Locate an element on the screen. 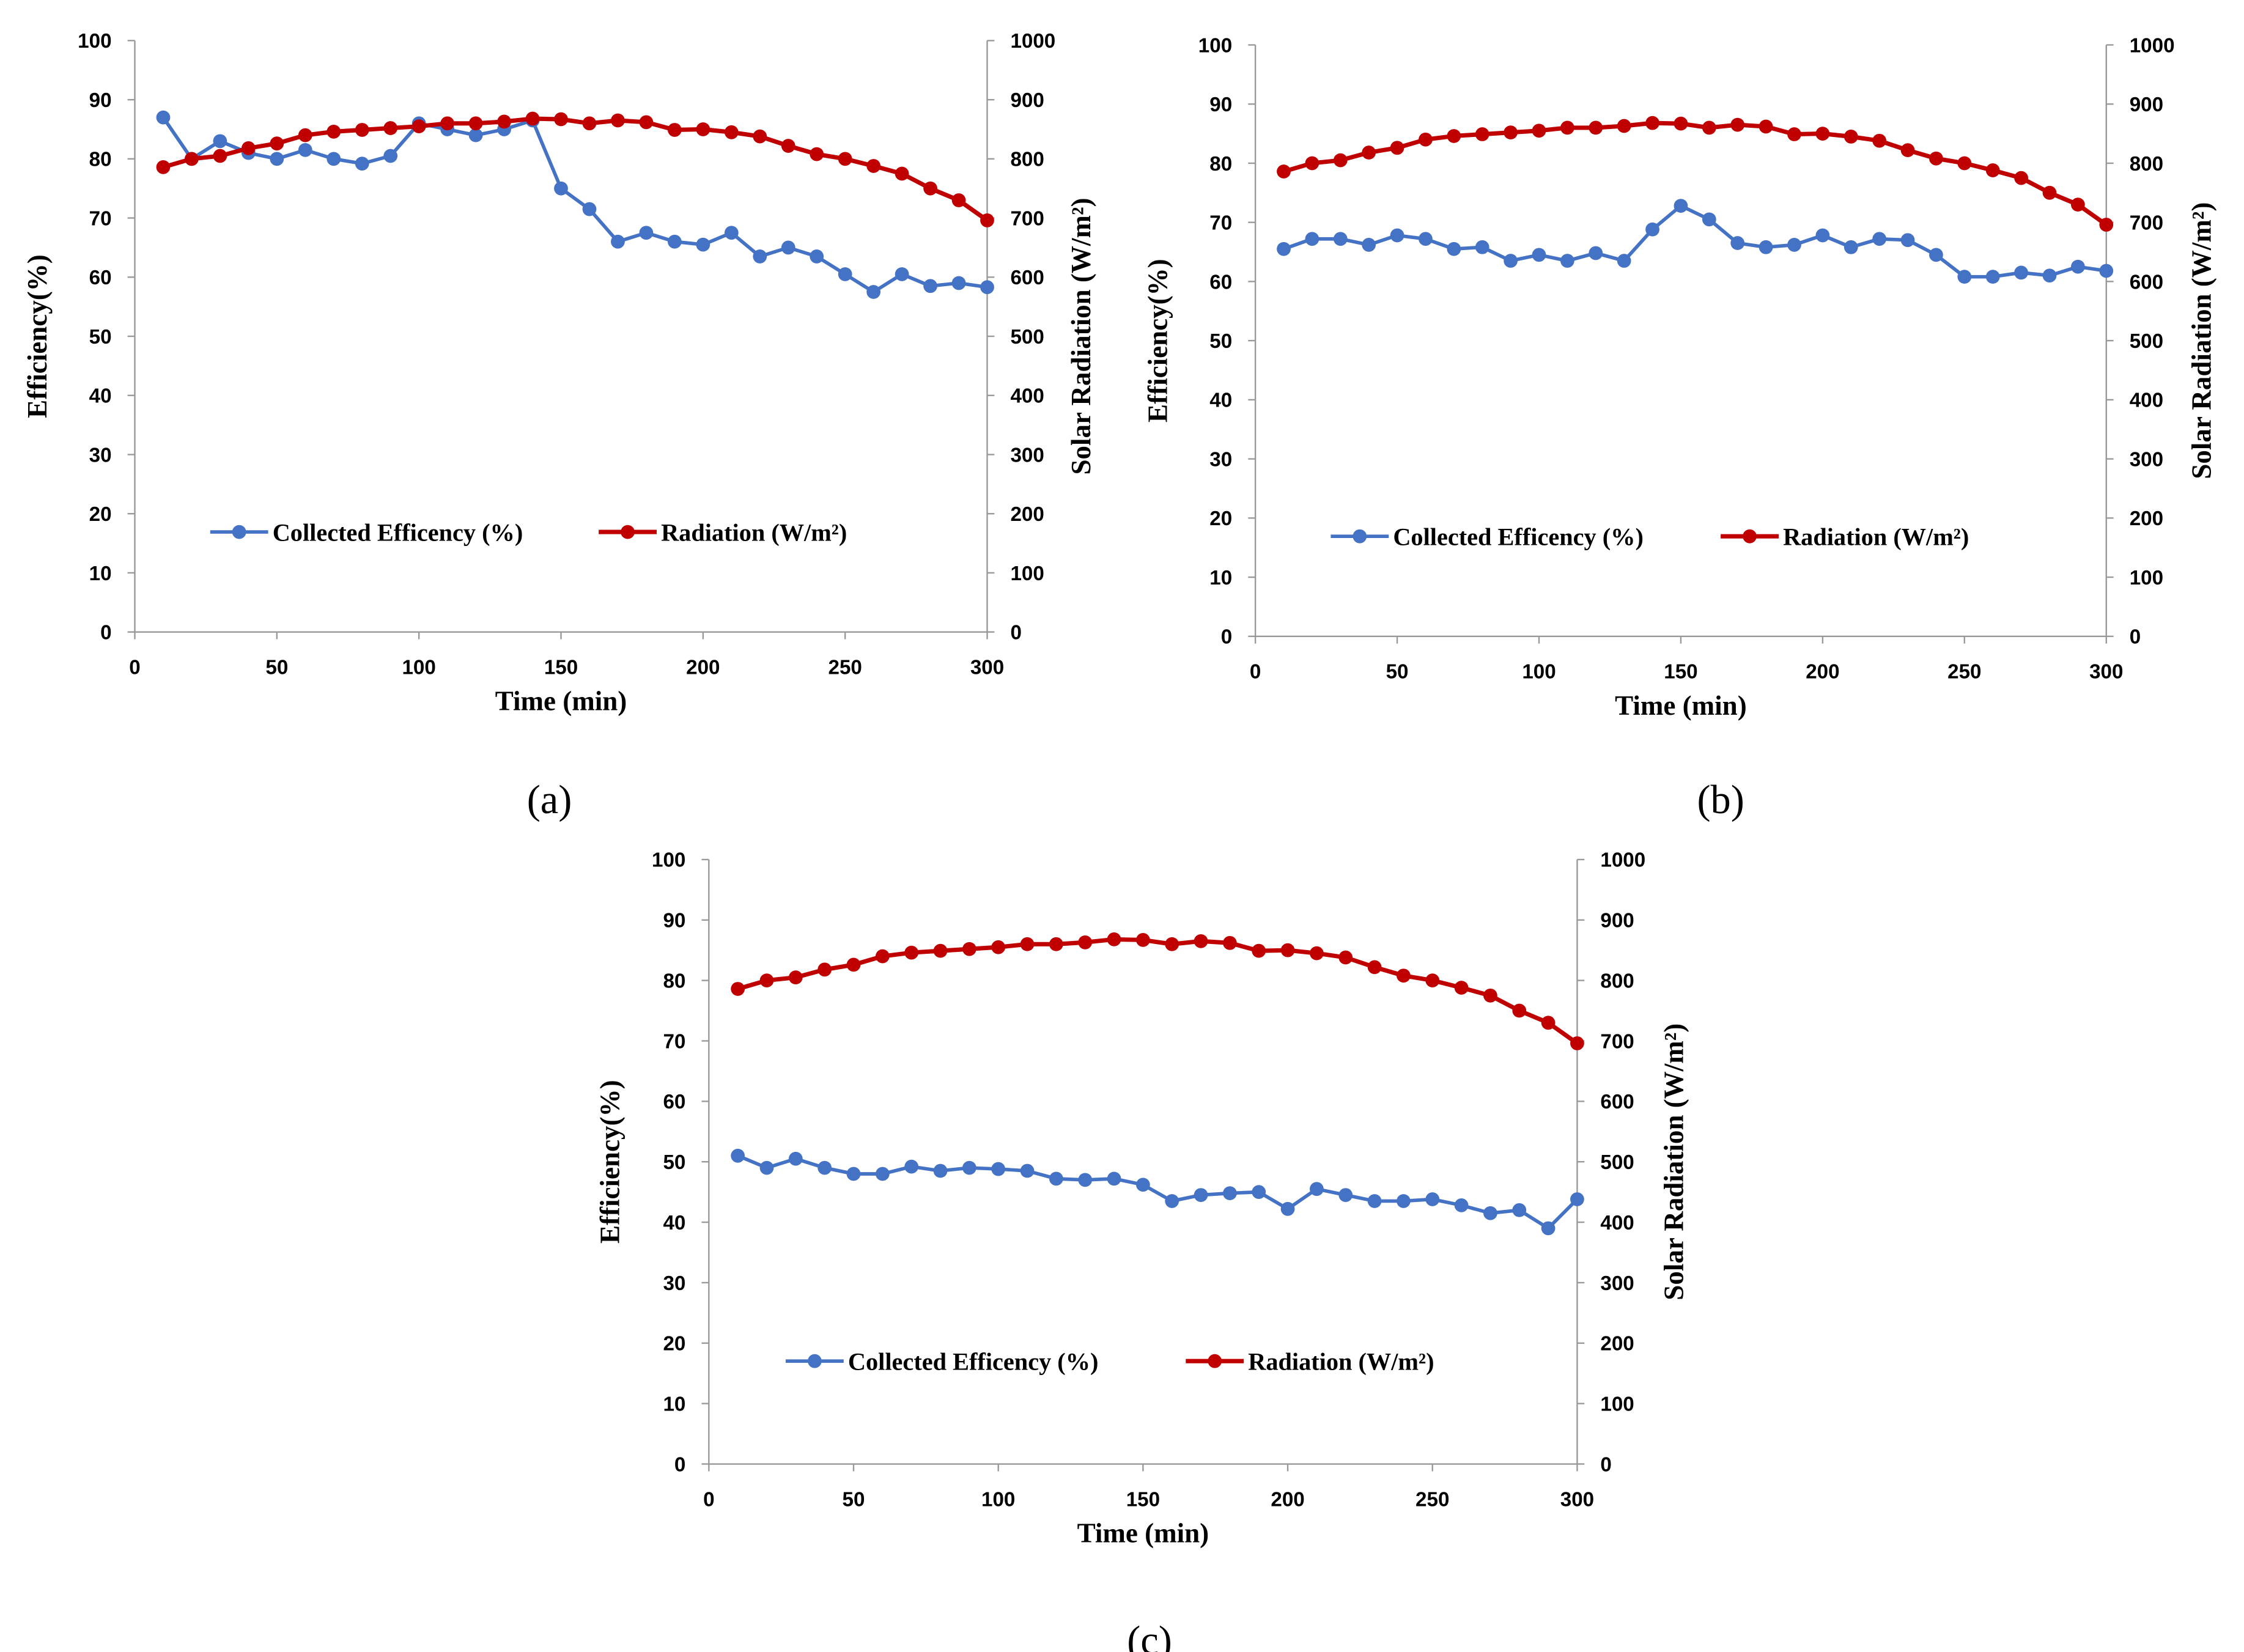  legend-entry-radiation: Radiation (W/m²) is located at coordinates (1310, 1361).